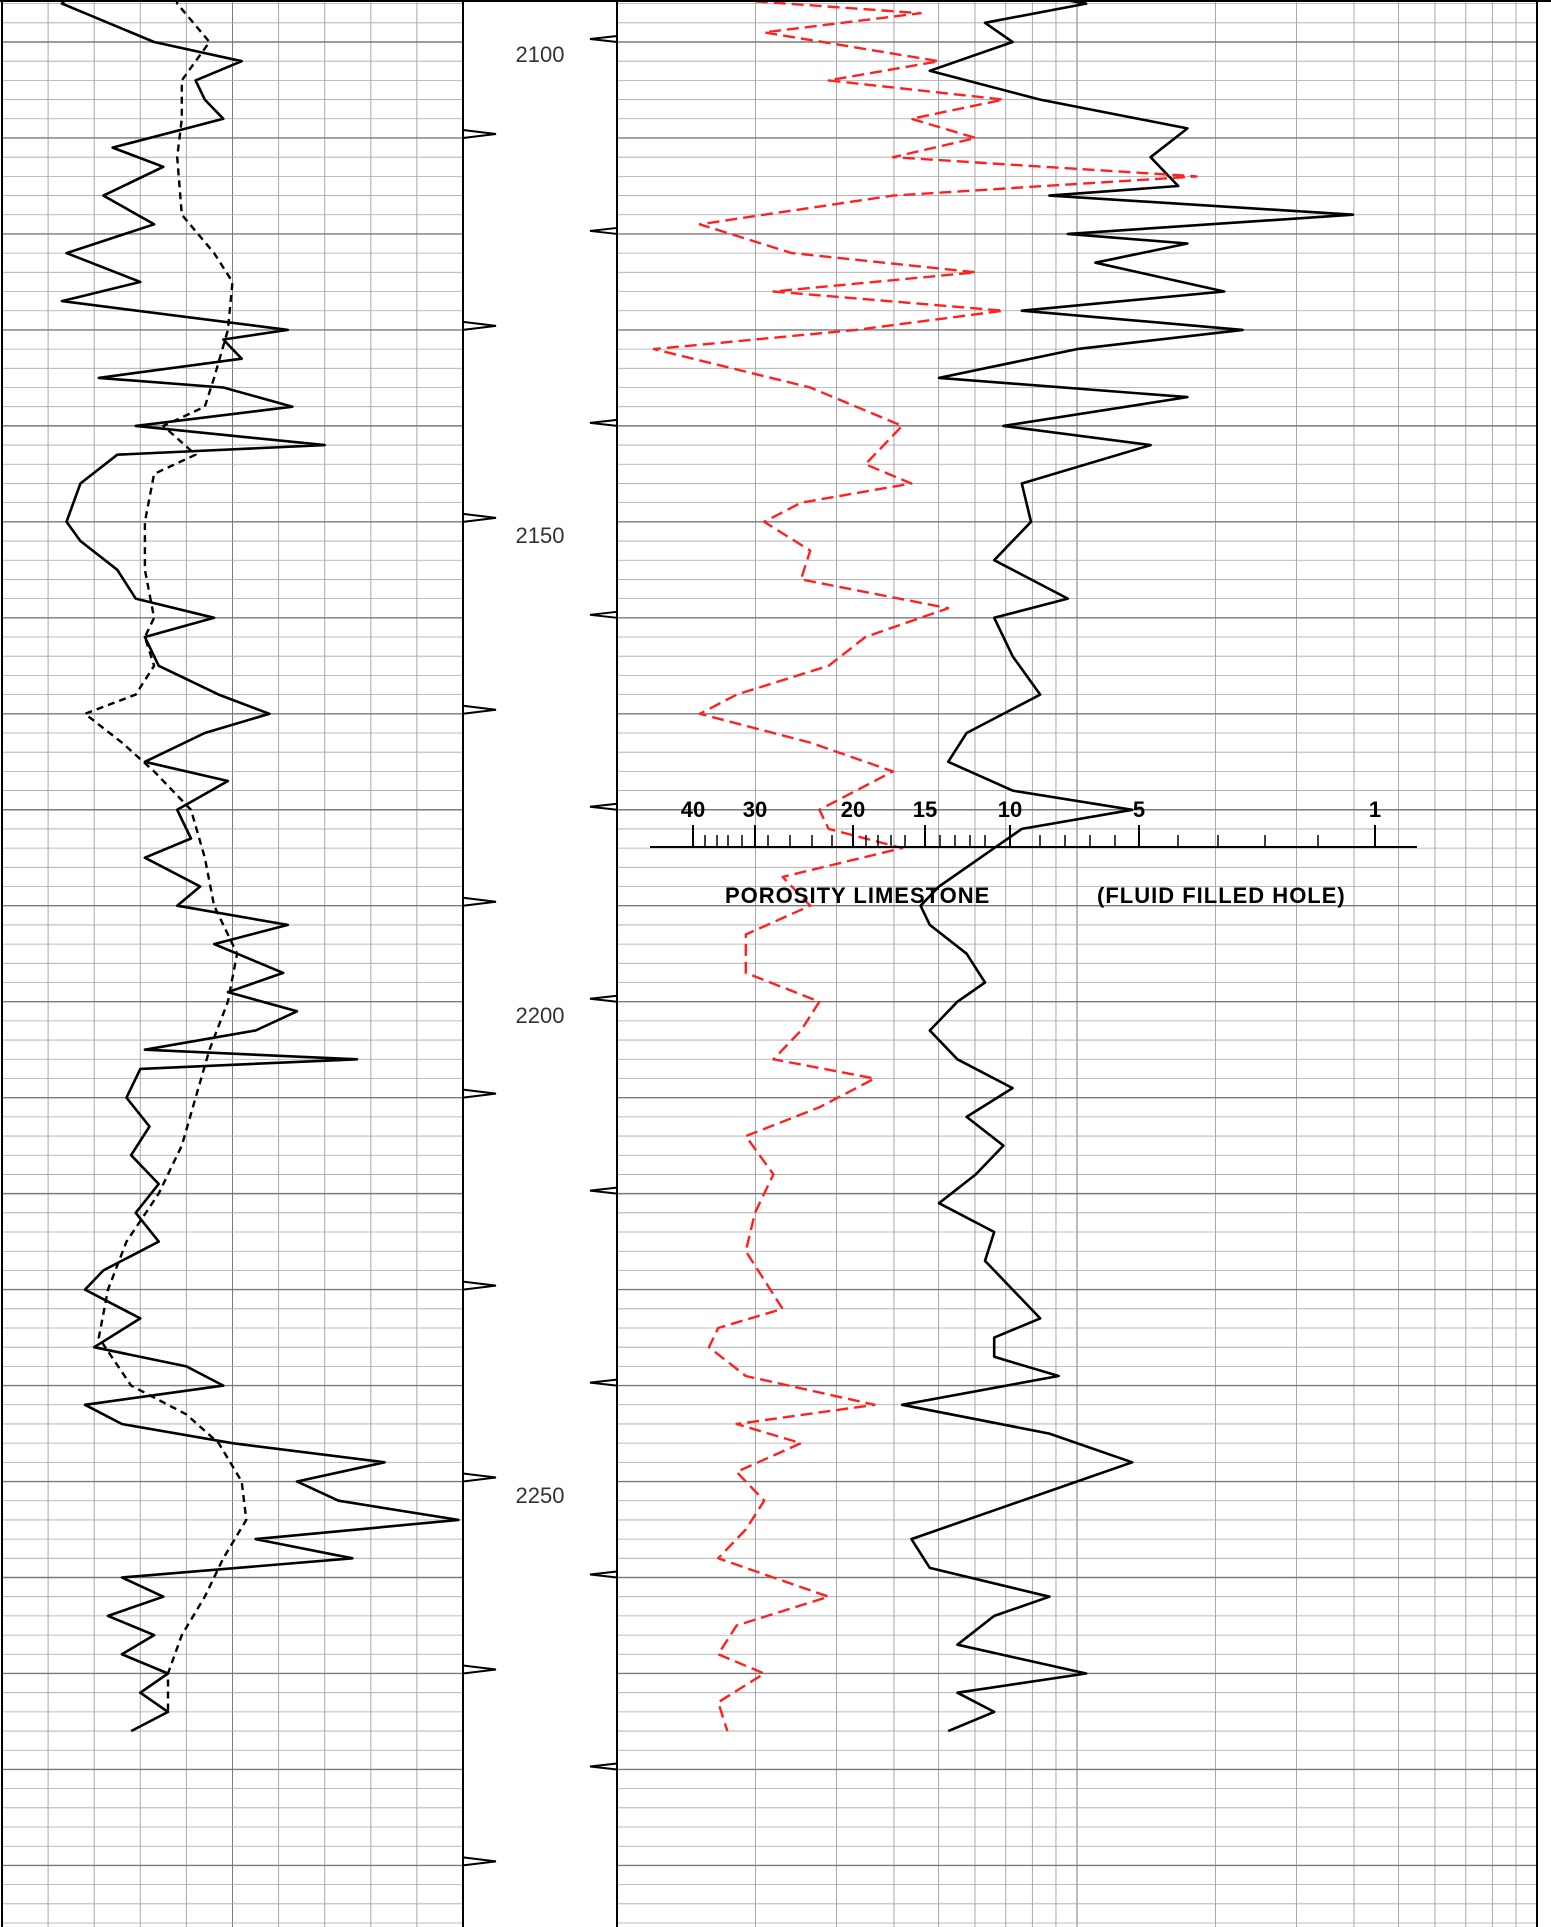  What do you see at coordinates (925, 809) in the screenshot?
I see `scale-label-15: 15` at bounding box center [925, 809].